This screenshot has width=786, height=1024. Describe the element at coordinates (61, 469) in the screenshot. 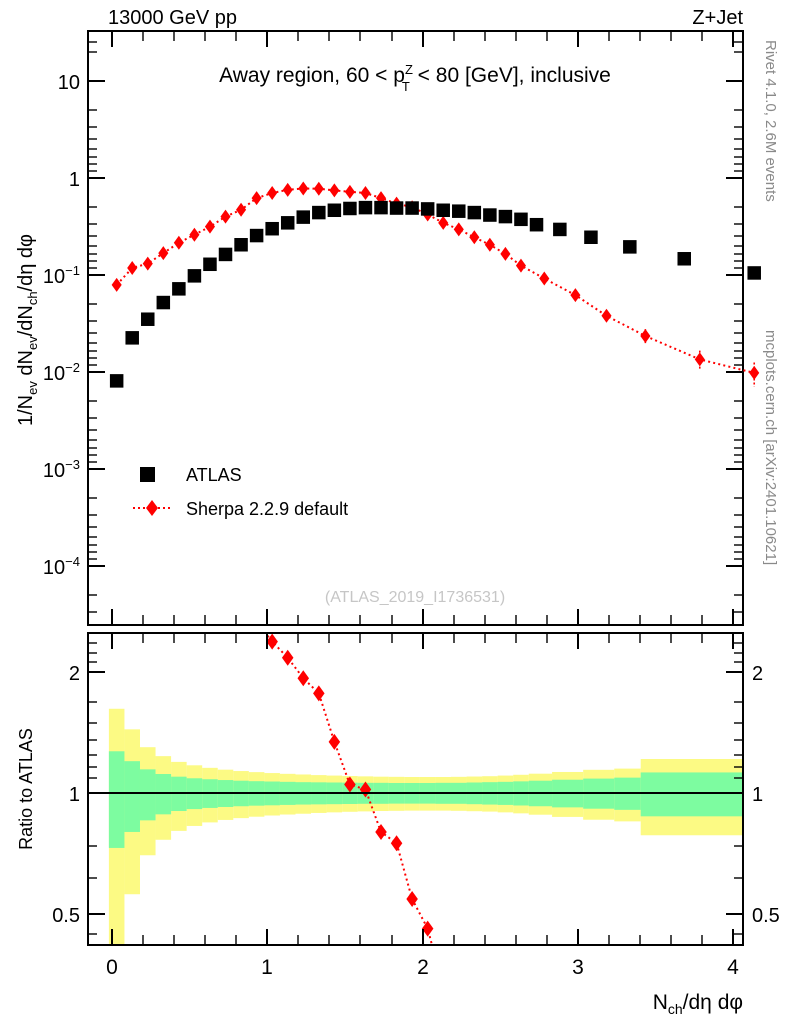

I see `main-ytick-label-4: 10⁻³` at that location.